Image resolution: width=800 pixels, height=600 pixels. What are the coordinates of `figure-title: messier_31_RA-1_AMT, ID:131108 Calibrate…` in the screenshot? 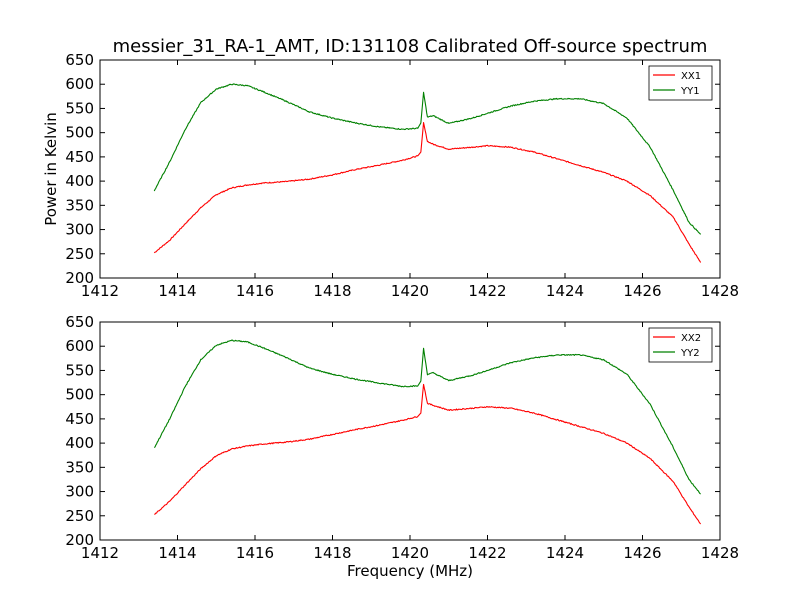 It's located at (410, 46).